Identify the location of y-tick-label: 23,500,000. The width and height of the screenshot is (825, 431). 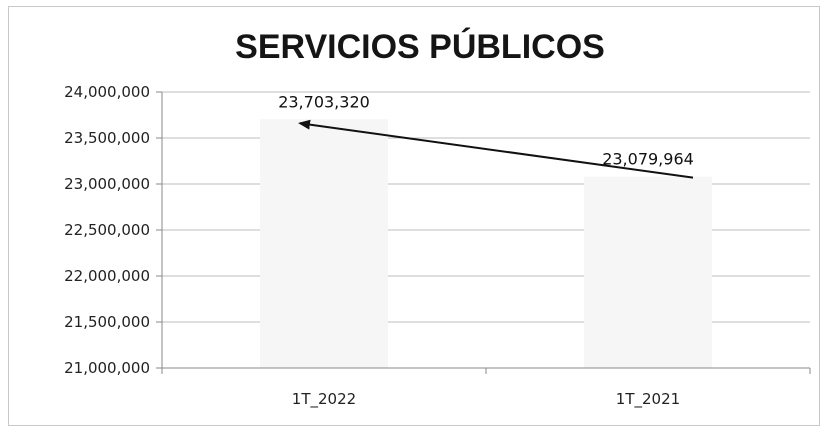
(107, 138).